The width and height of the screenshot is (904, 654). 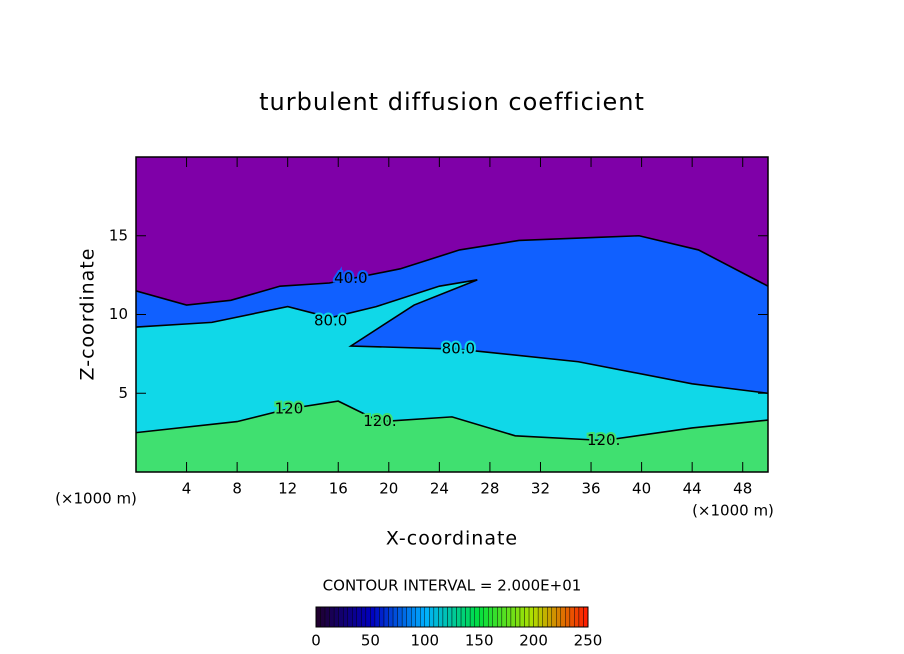 I want to click on colorbar-tick-label: 250, so click(x=588, y=641).